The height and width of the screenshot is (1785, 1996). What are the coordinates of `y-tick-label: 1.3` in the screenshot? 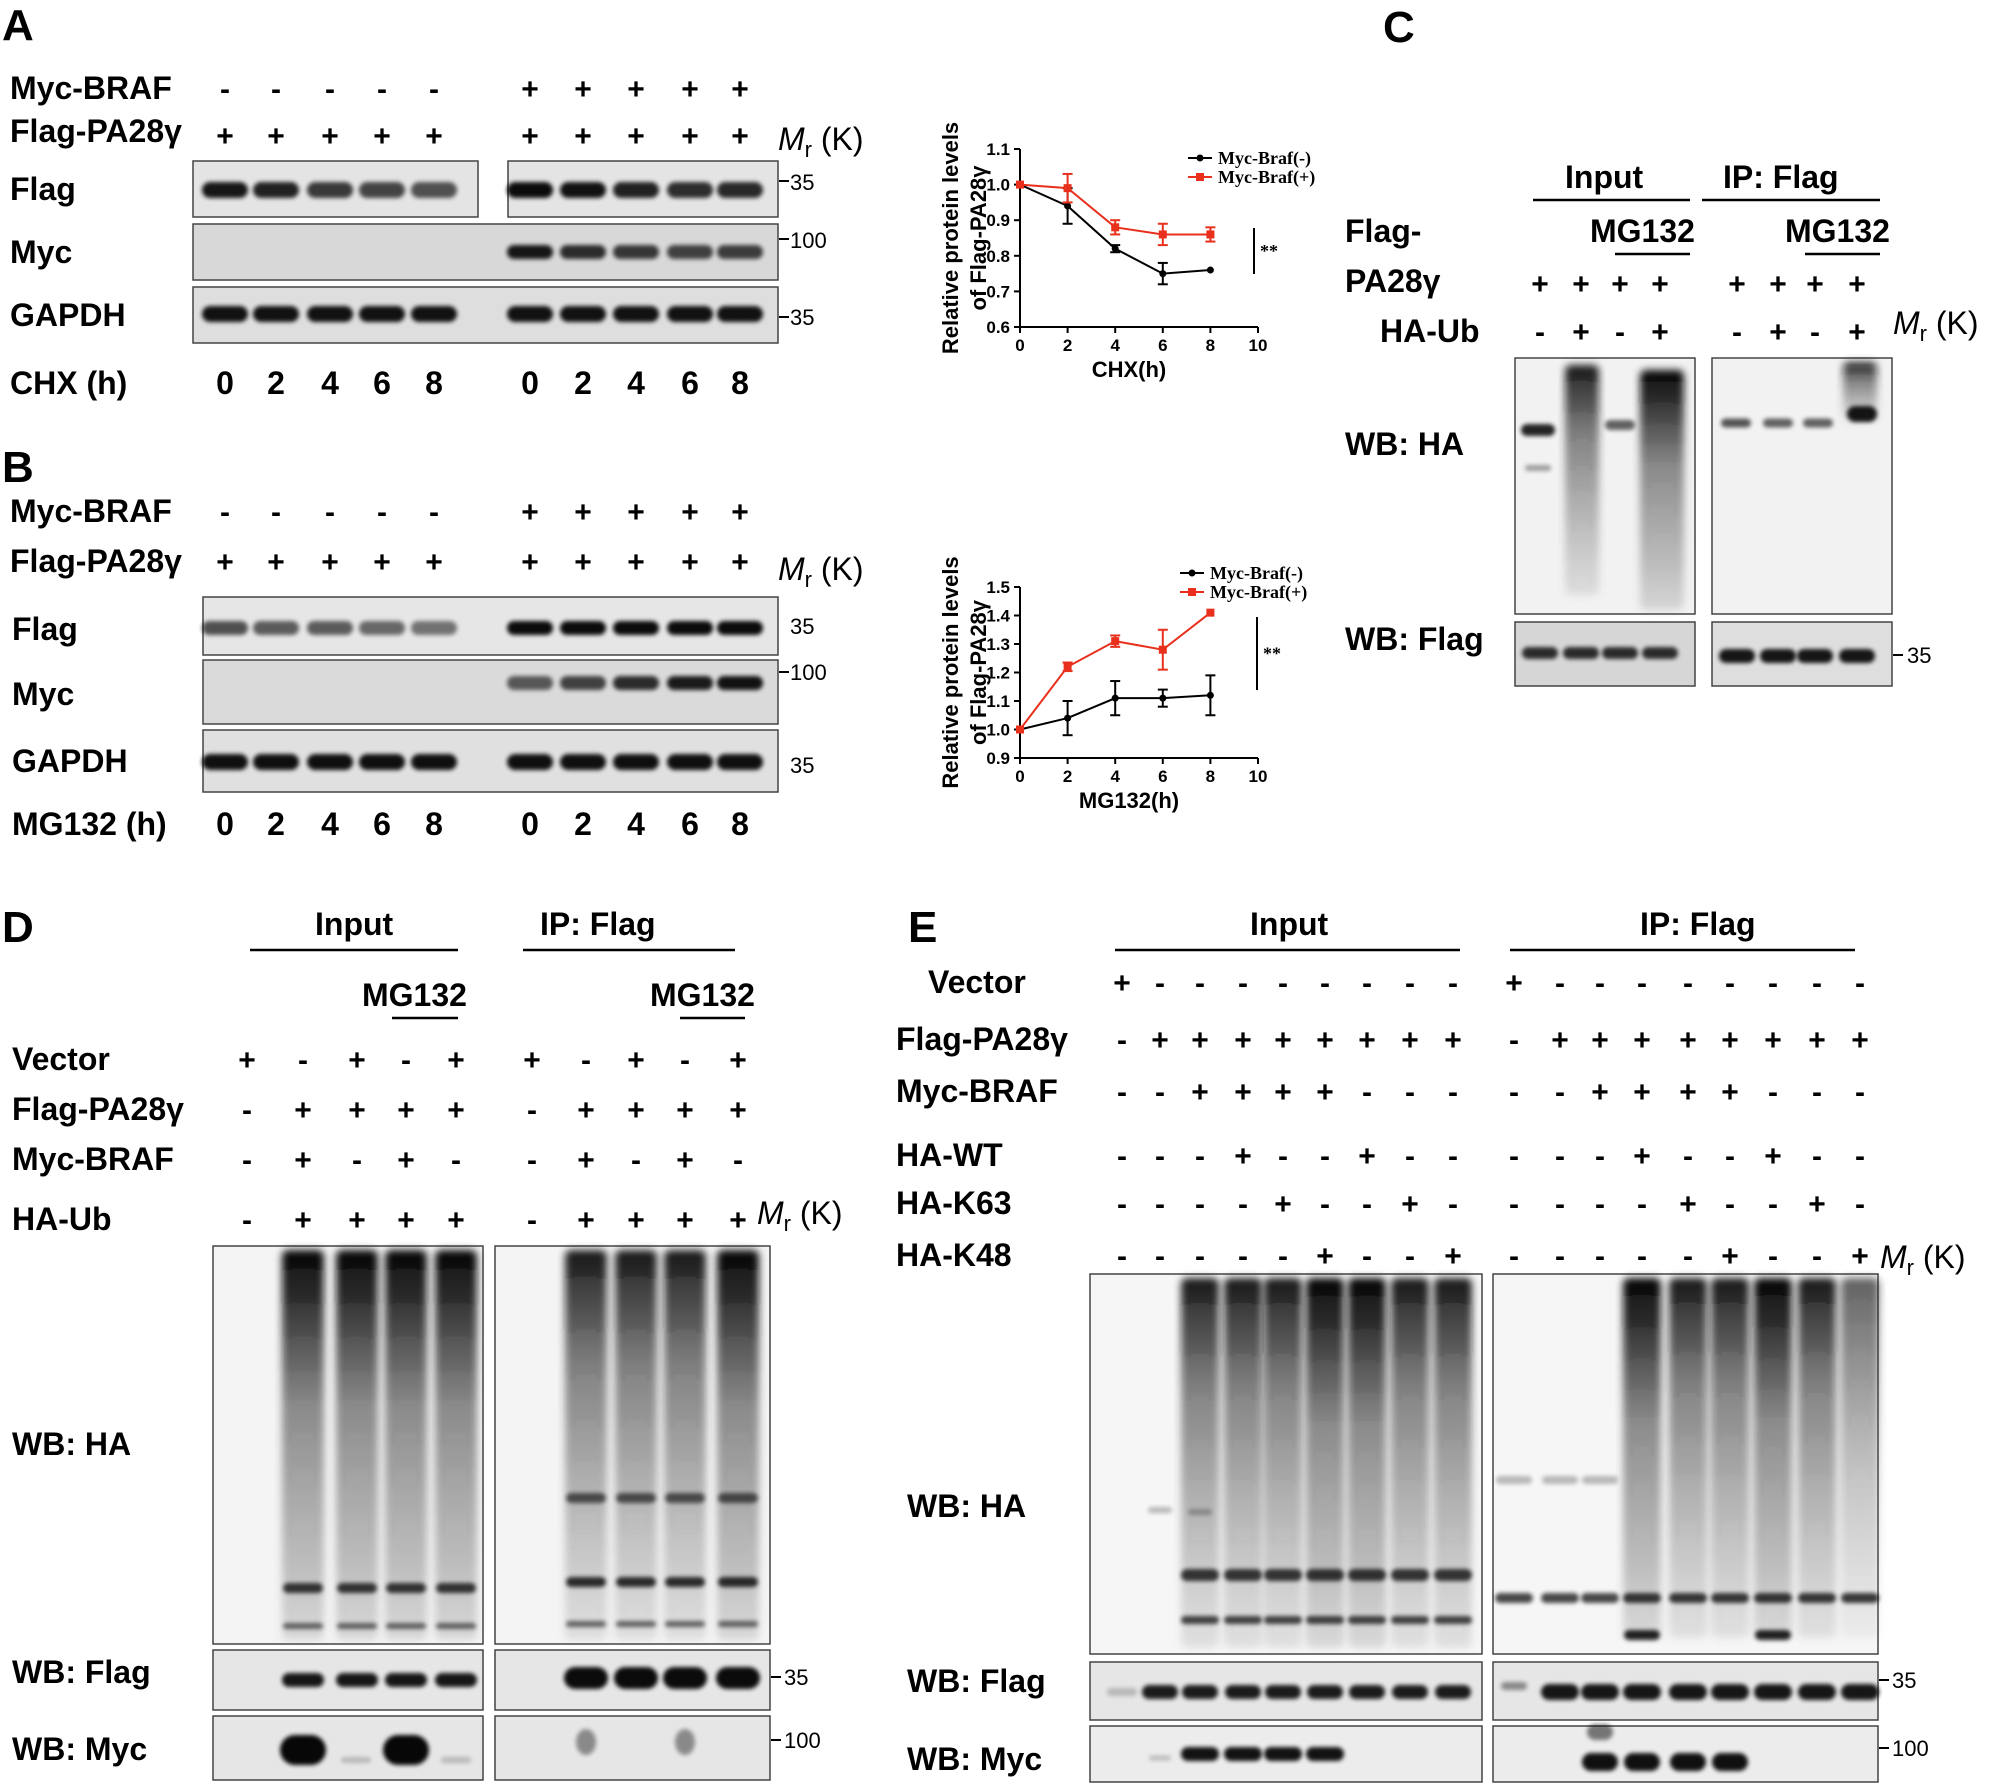 It's located at (998, 644).